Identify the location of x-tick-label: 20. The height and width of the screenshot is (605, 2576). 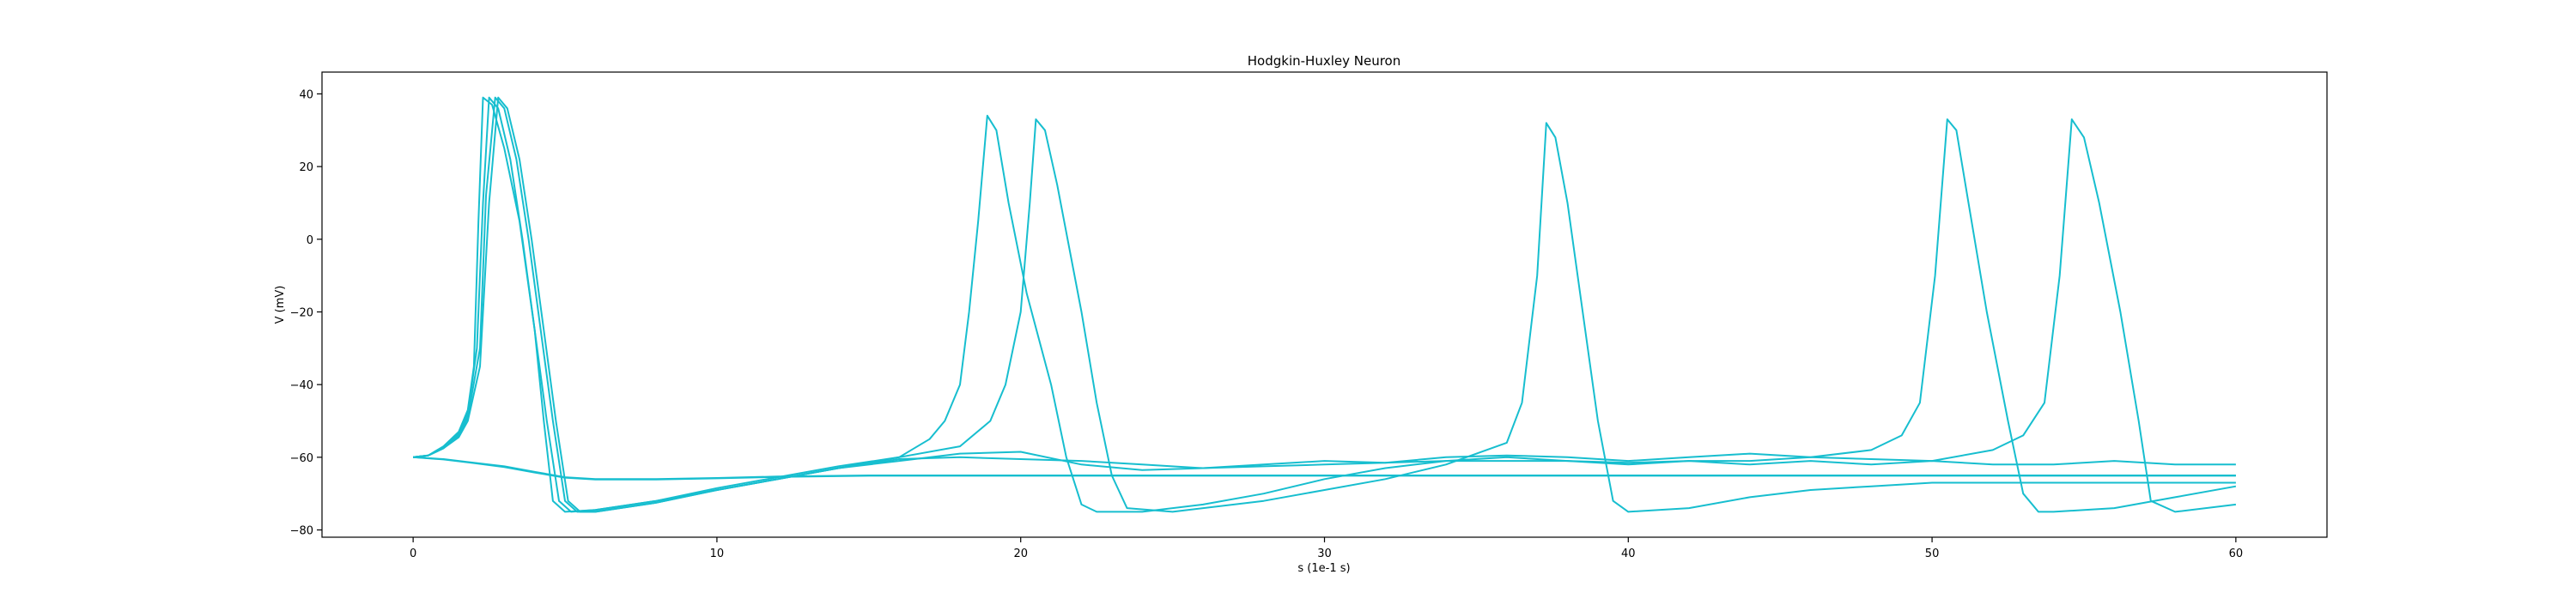
(1020, 554).